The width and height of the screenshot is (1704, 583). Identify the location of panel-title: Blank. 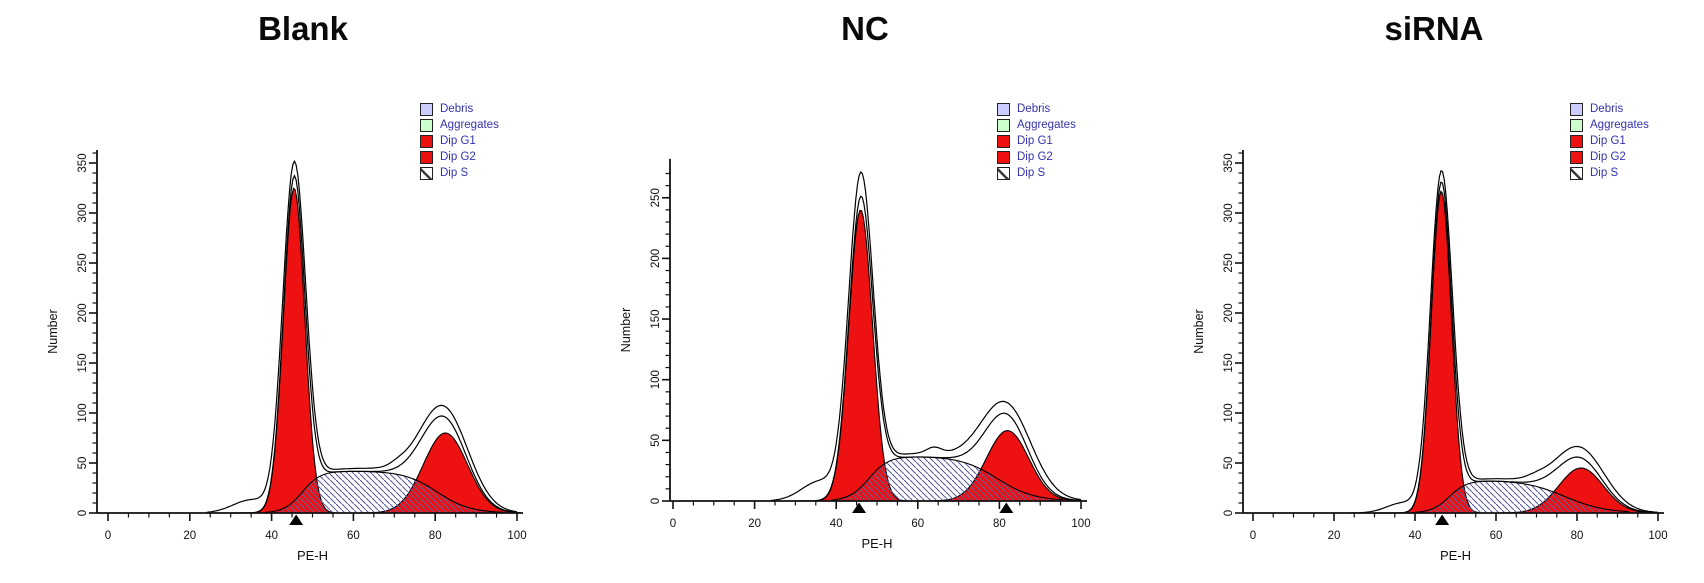
(303, 28).